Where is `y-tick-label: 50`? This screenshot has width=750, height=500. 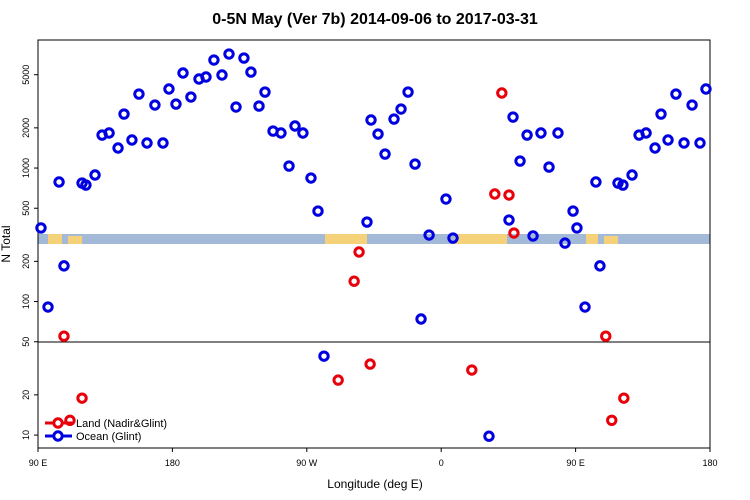 y-tick-label: 50 is located at coordinates (26, 342).